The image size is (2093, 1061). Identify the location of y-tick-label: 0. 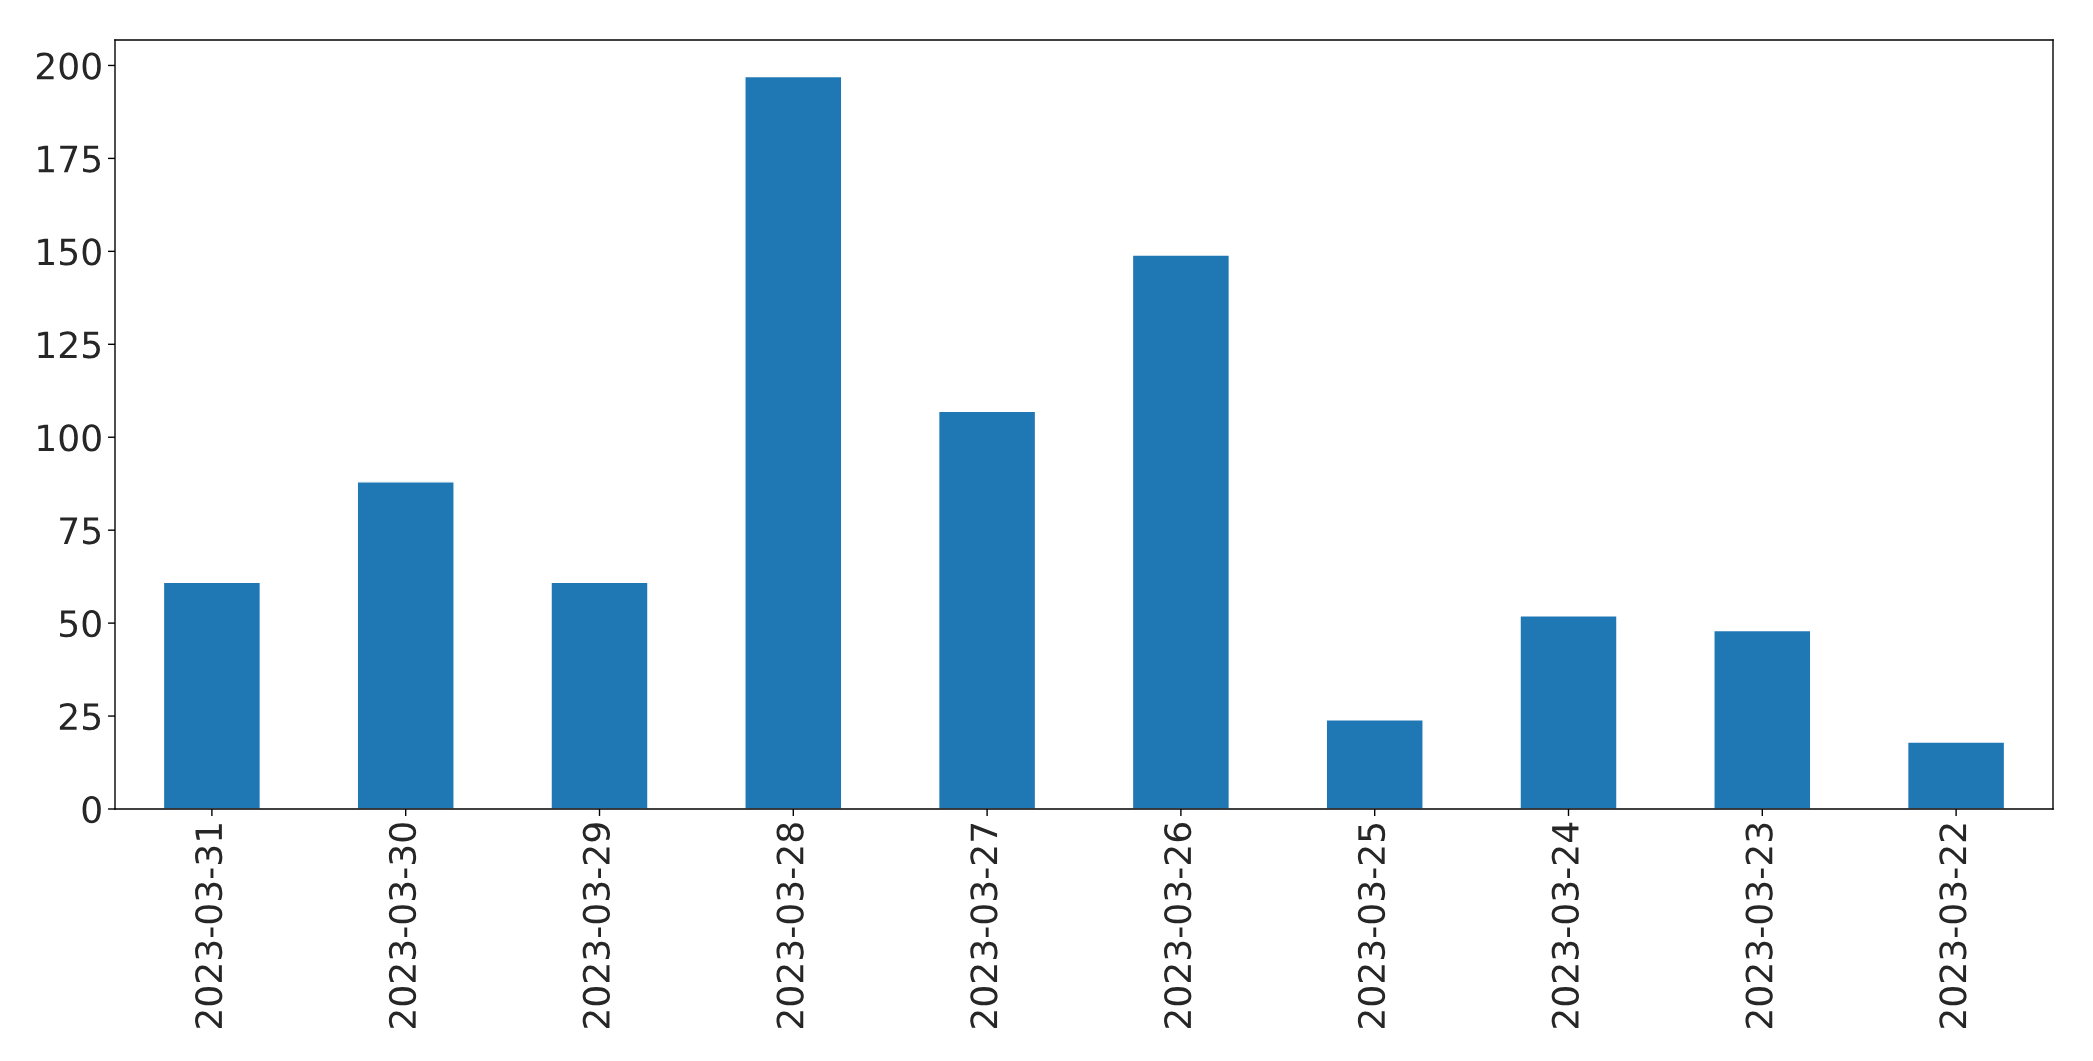
(91, 809).